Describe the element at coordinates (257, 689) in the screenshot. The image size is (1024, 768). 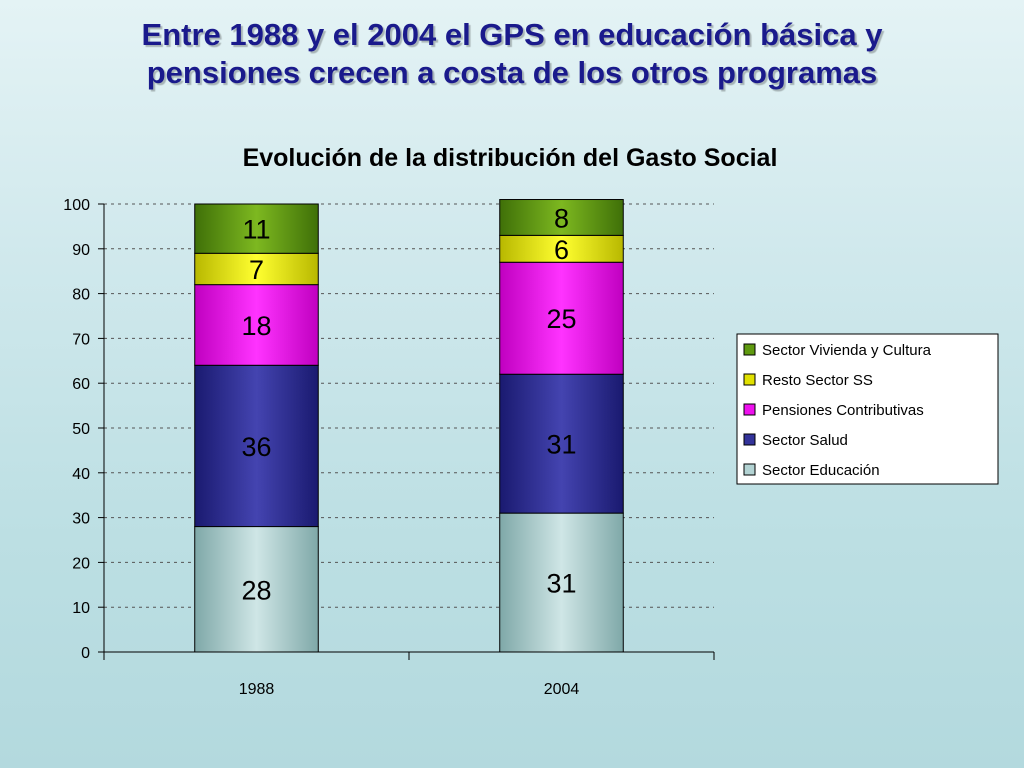
I see `x-tick-label: 1988` at that location.